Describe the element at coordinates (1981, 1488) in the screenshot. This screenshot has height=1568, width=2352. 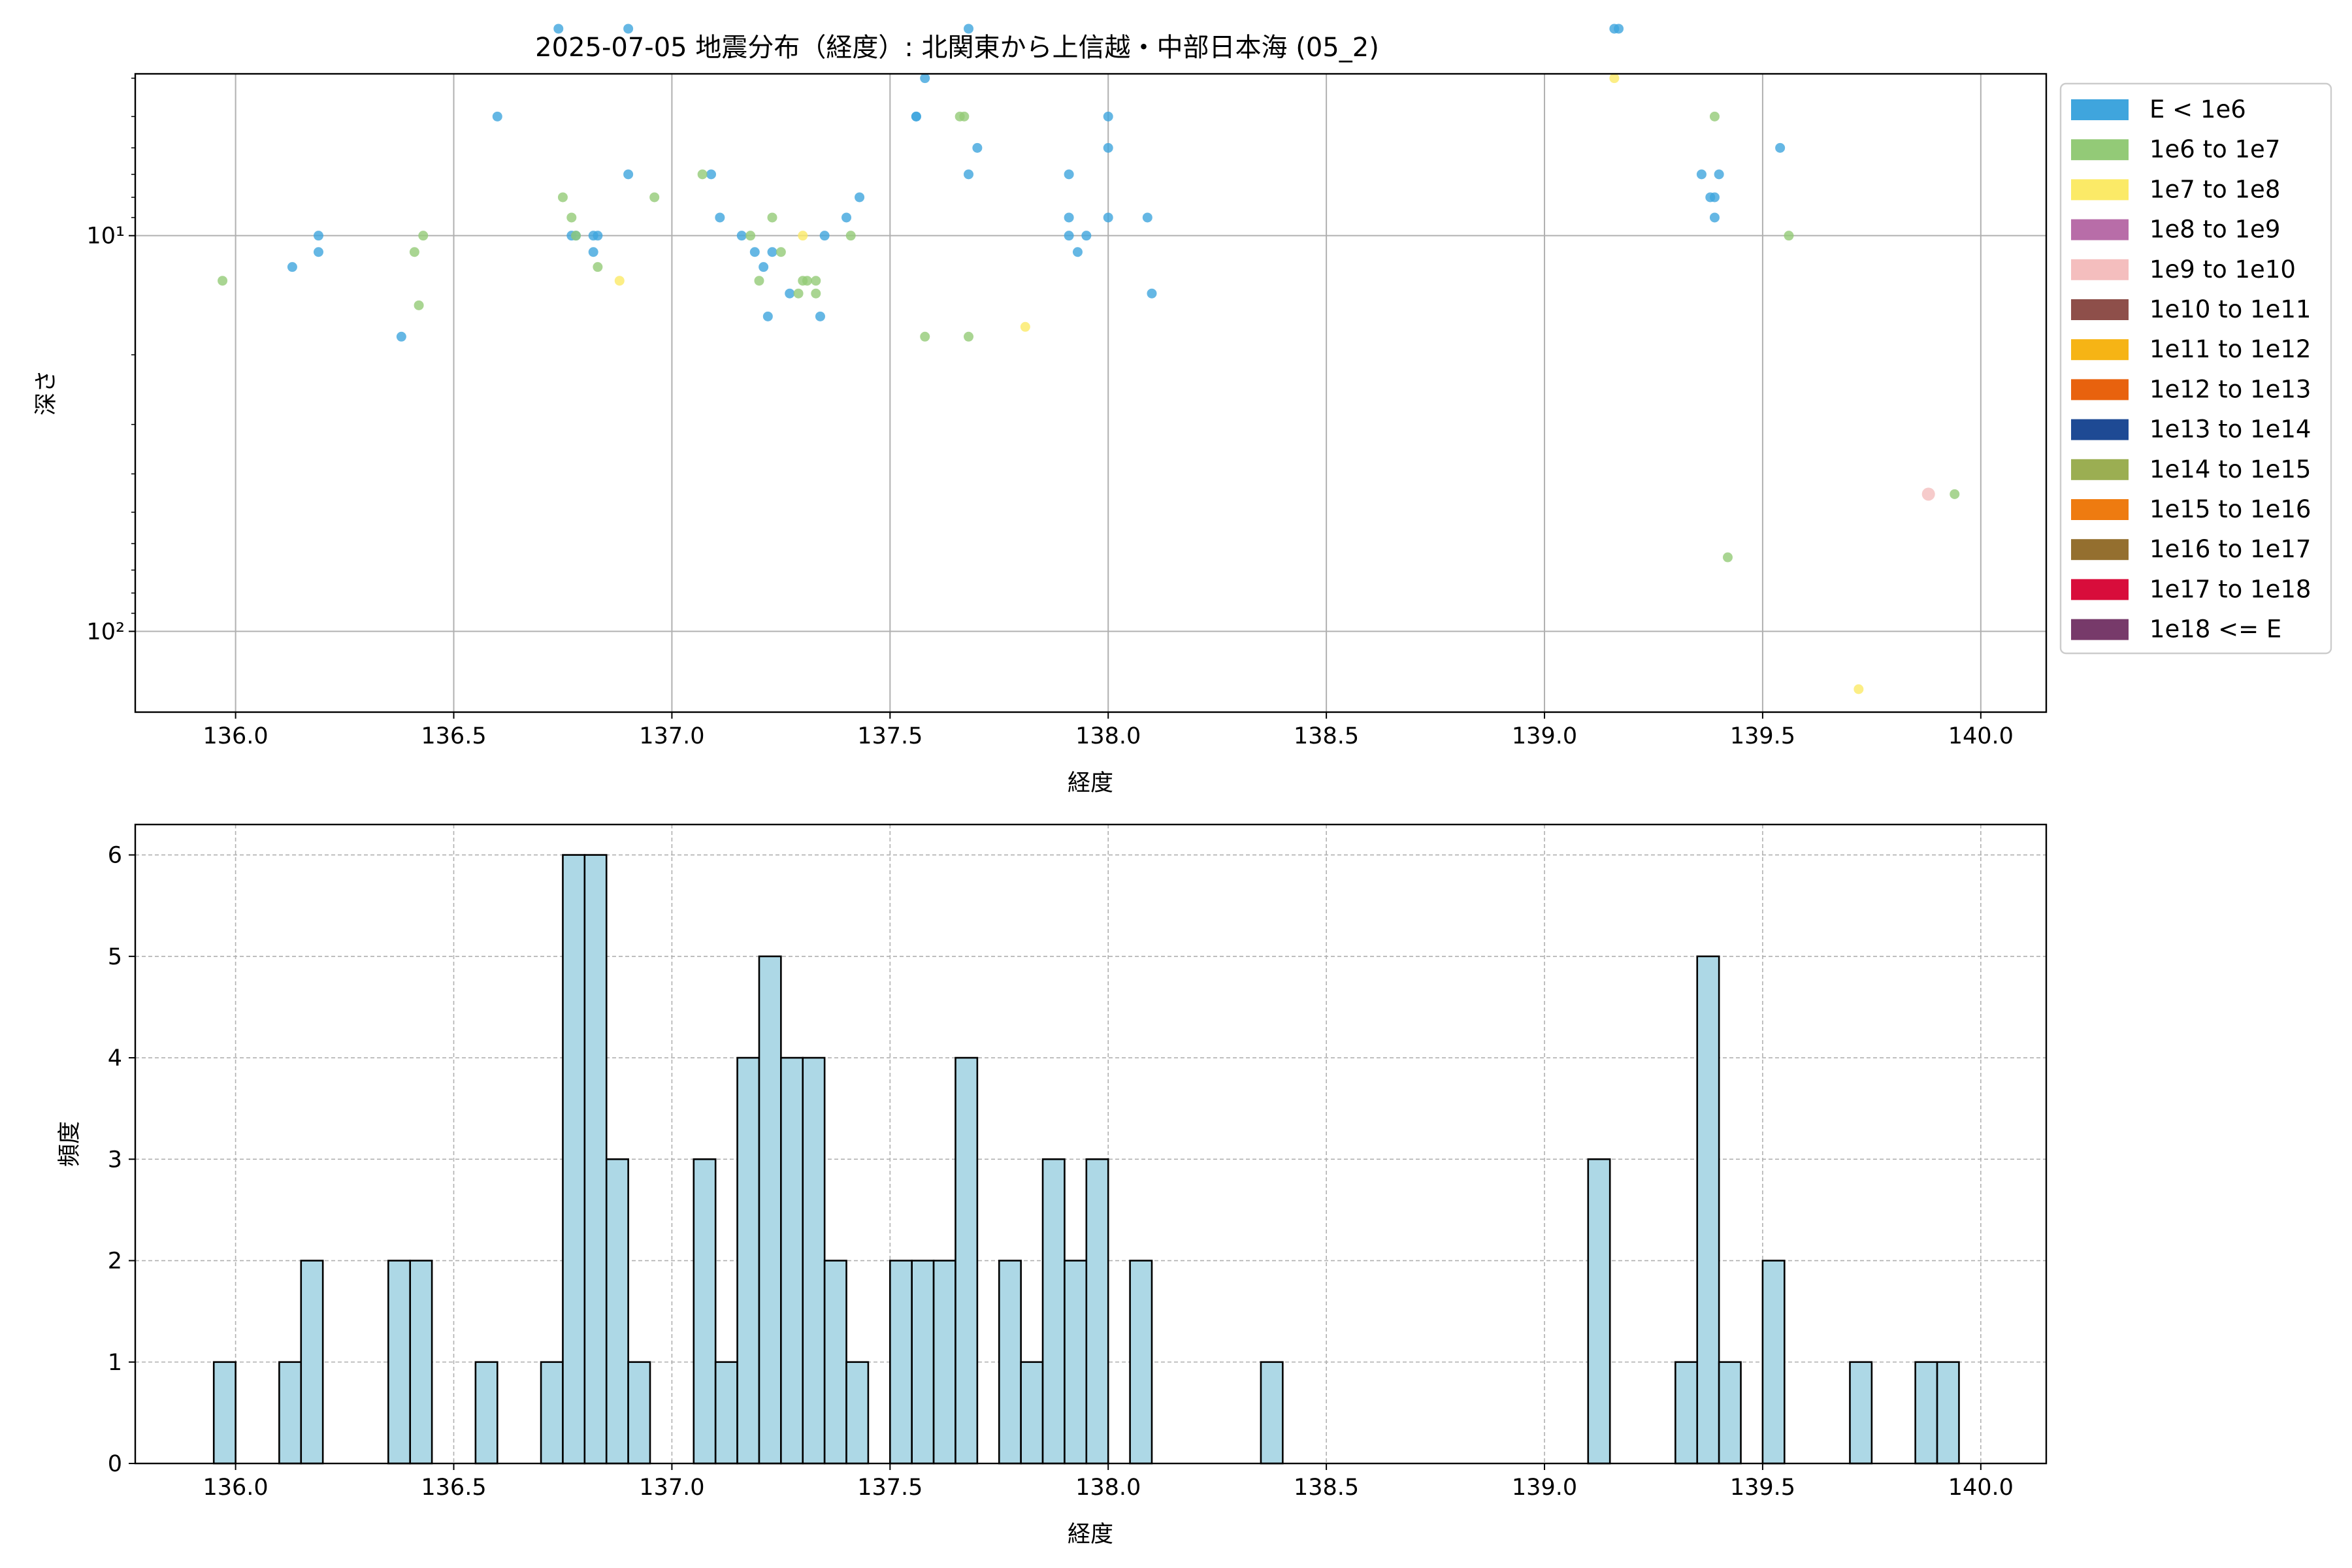
I see `histogram-x-tick-label: 140.0` at that location.